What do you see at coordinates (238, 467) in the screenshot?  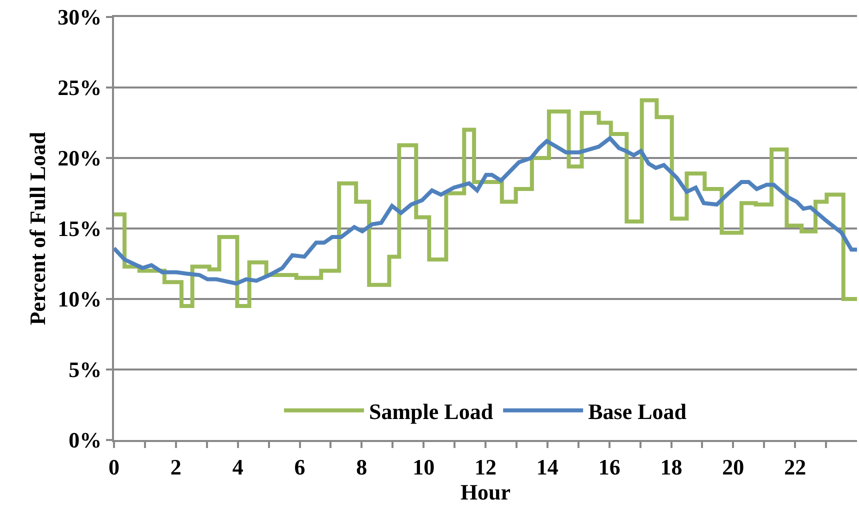 I see `x-tick-label: 4` at bounding box center [238, 467].